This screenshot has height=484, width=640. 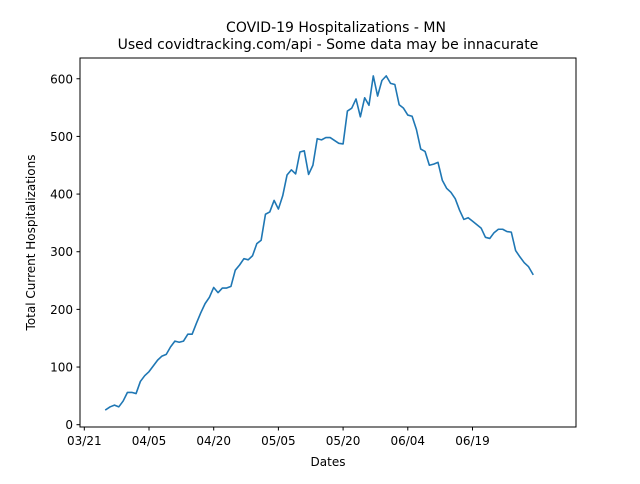 What do you see at coordinates (472, 441) in the screenshot?
I see `x-tick-label: 06/19` at bounding box center [472, 441].